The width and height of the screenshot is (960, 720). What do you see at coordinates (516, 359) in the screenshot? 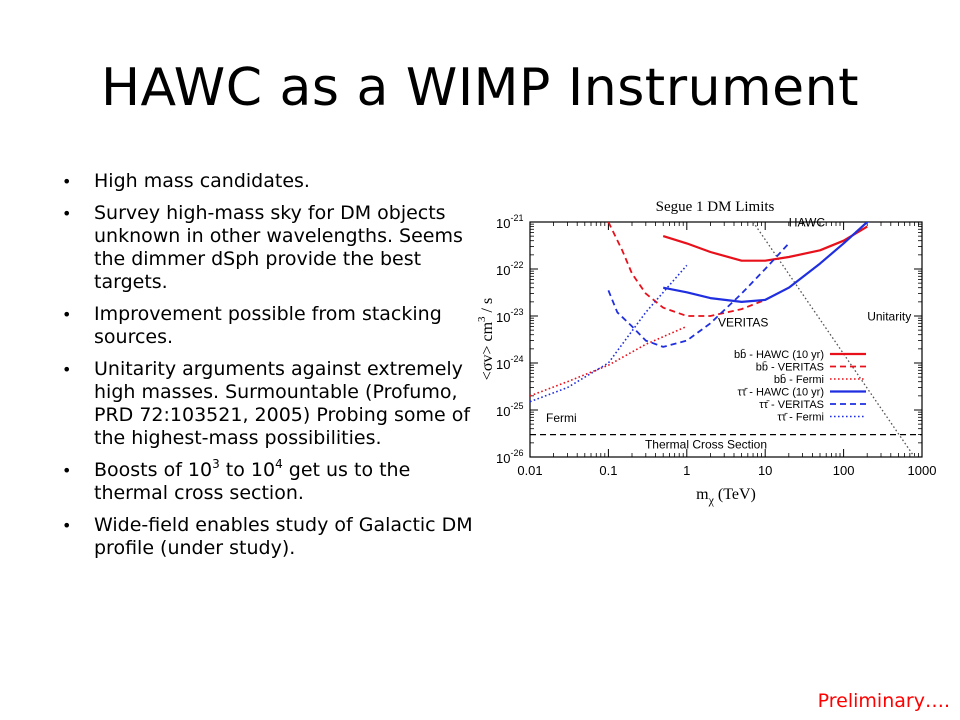
I see `y-tick-exponent: -24` at bounding box center [516, 359].